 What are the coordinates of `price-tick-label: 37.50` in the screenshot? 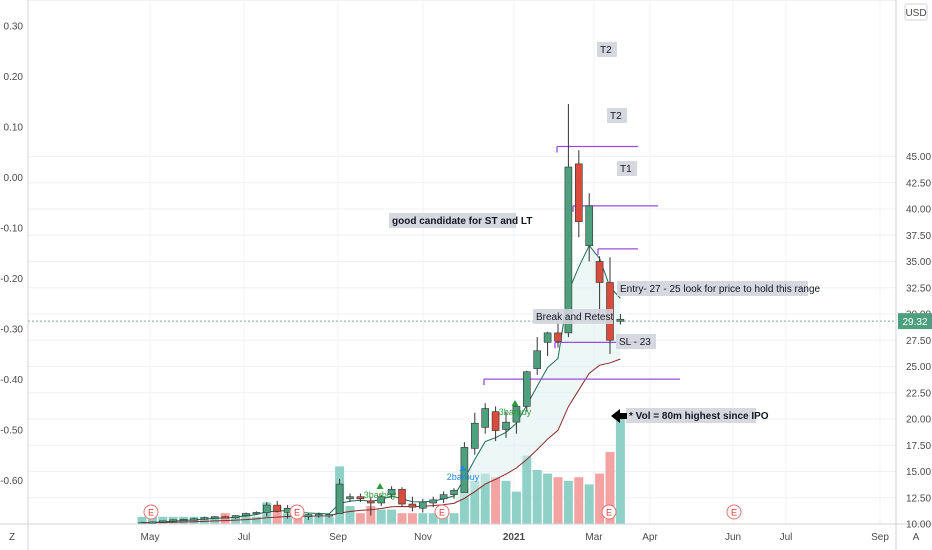 It's located at (918, 236).